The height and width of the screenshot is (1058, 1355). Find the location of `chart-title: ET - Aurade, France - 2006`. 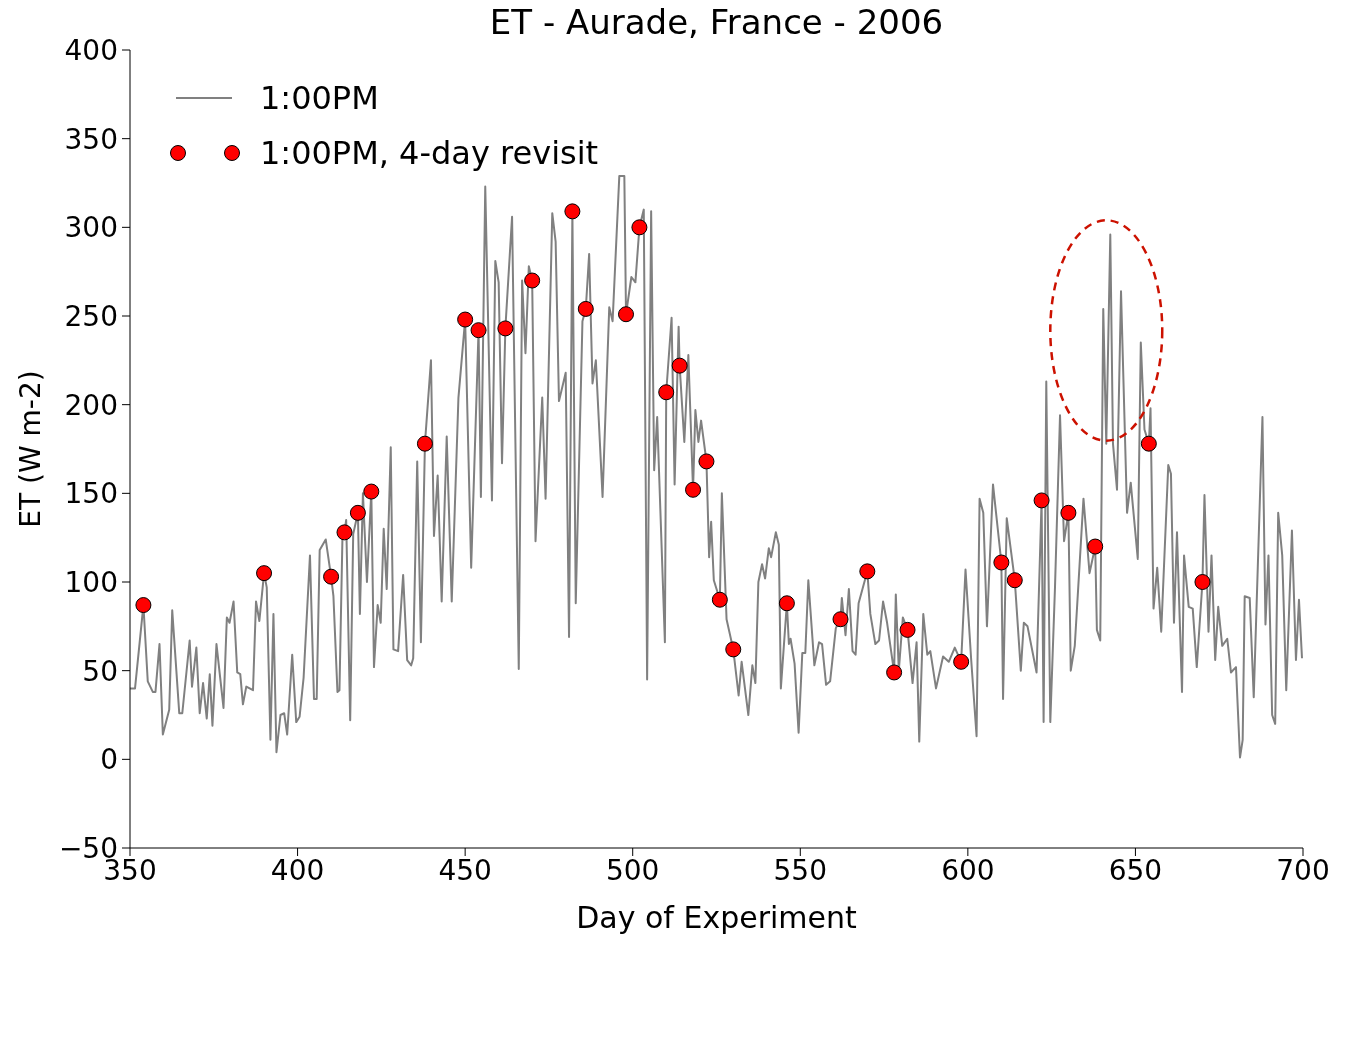

chart-title: ET - Aurade, France - 2006 is located at coordinates (716, 22).